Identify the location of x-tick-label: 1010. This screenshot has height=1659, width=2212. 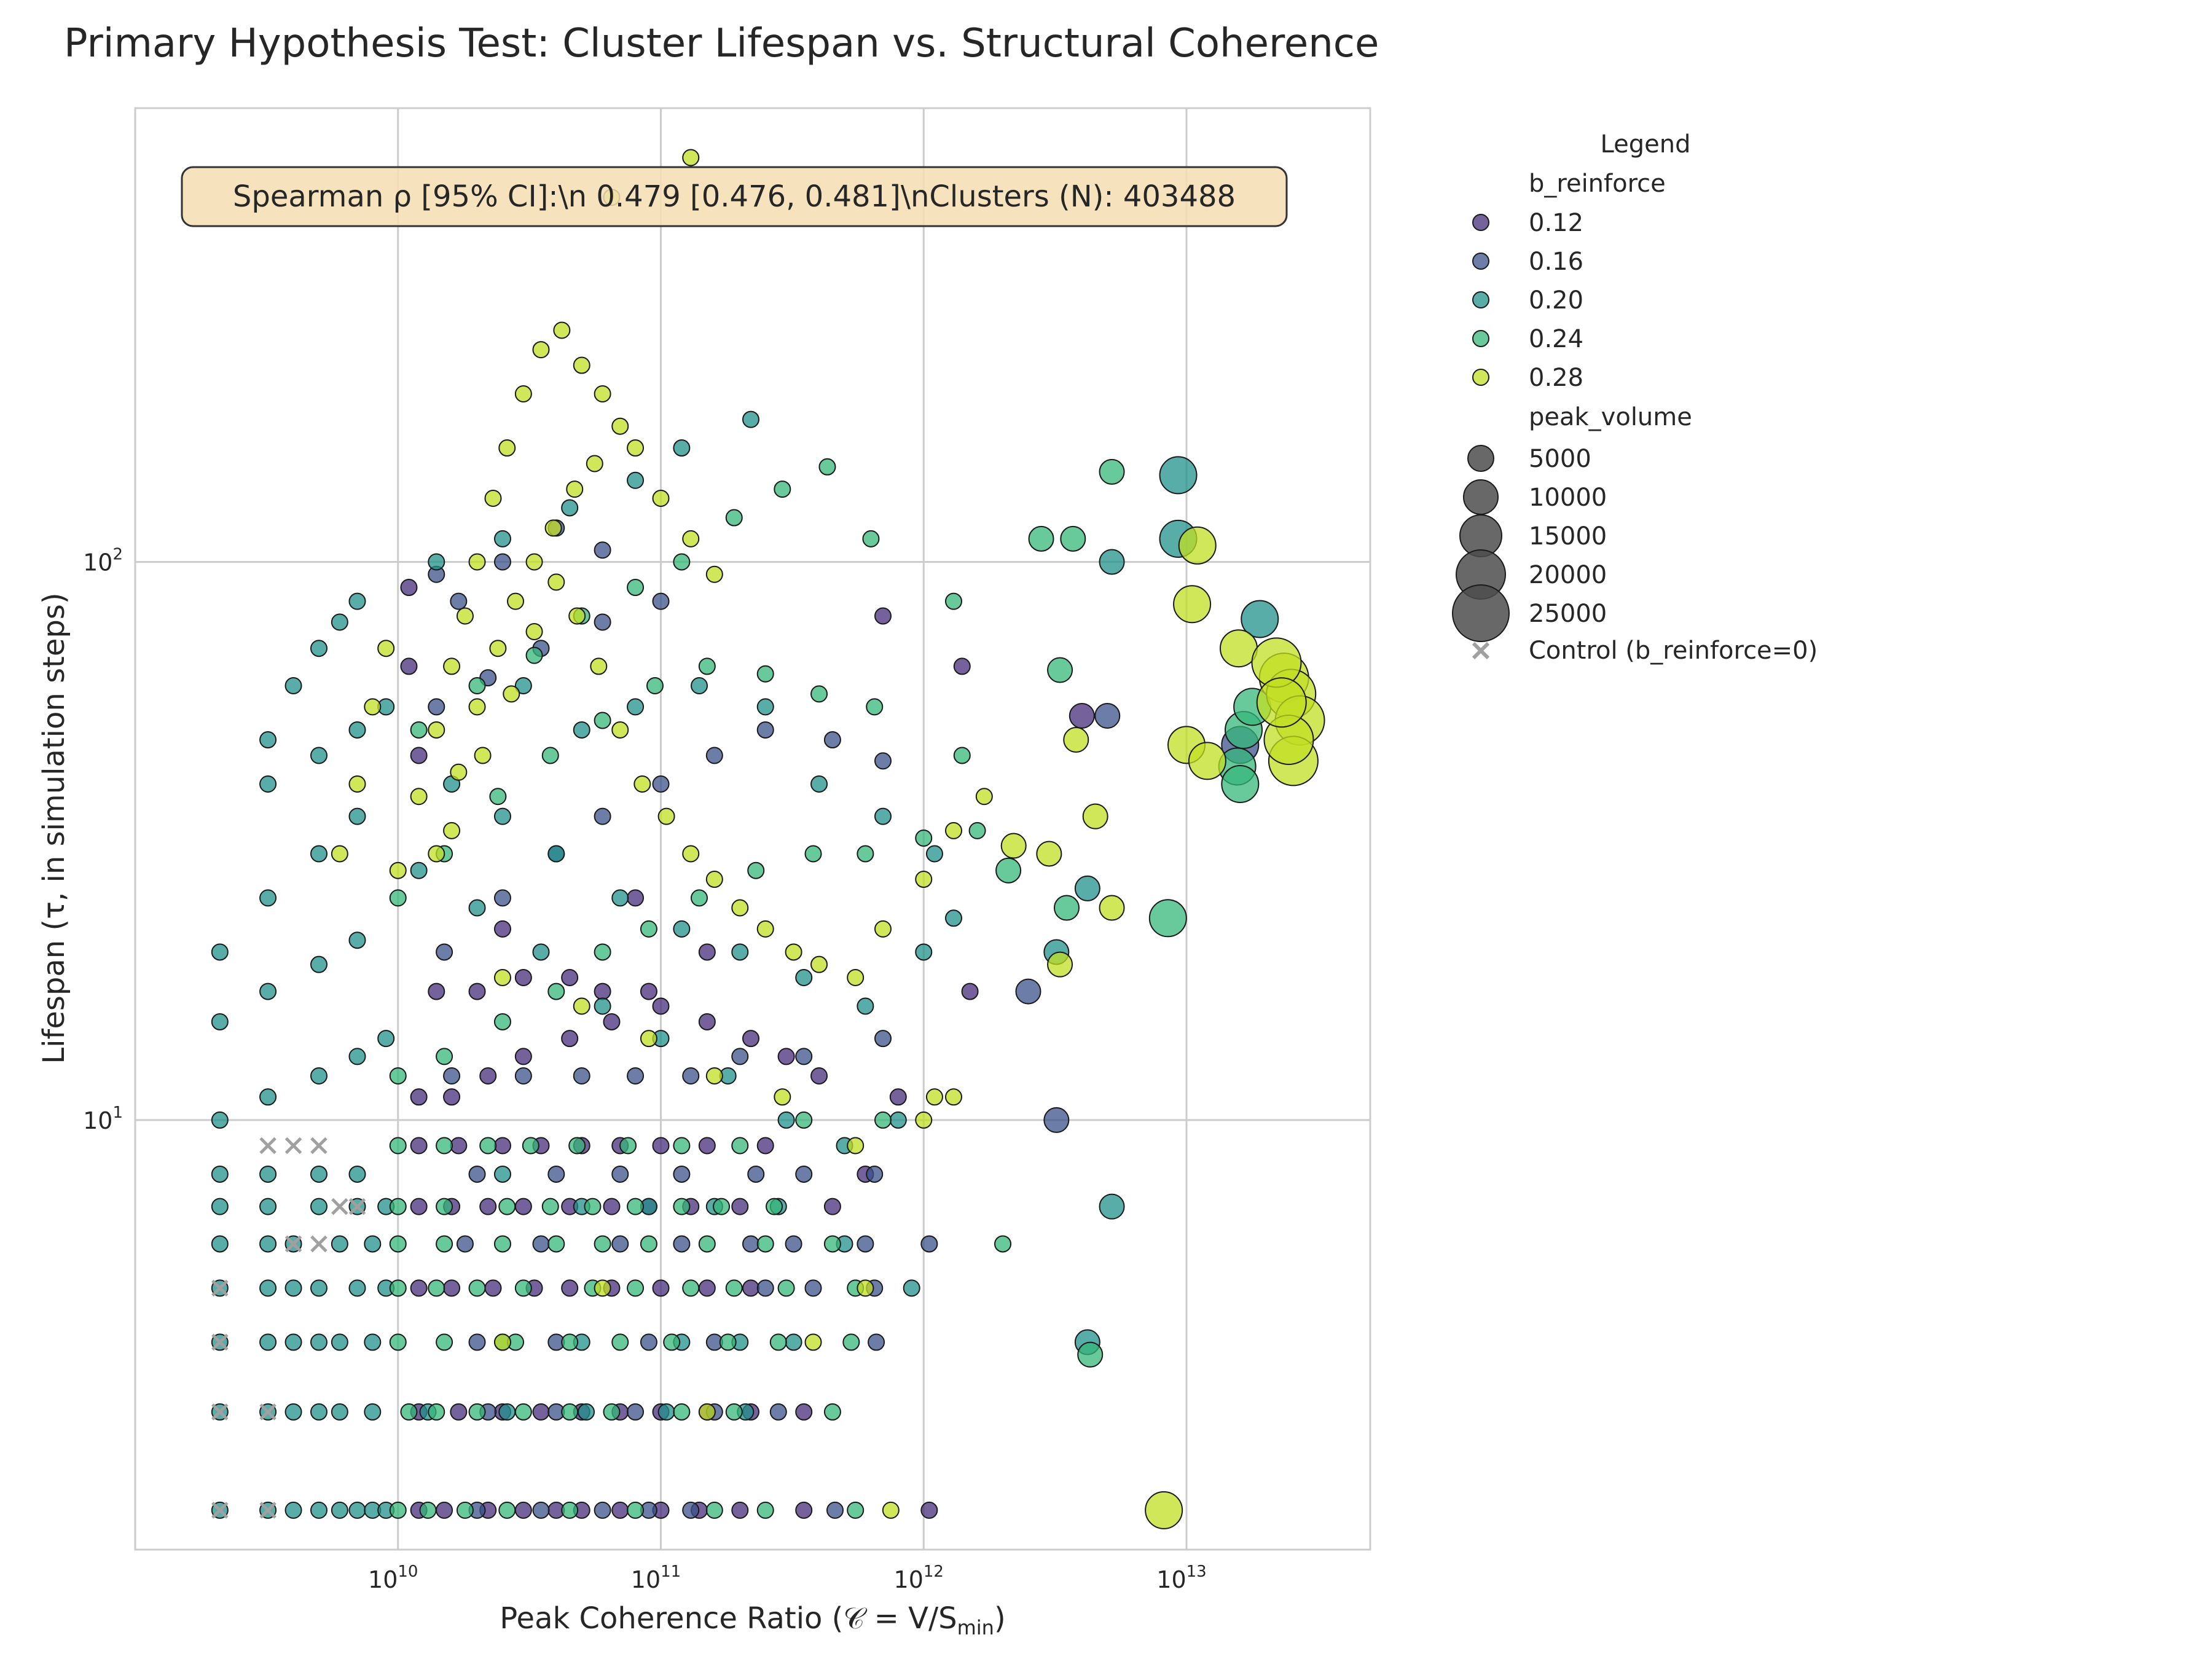
(393, 1578).